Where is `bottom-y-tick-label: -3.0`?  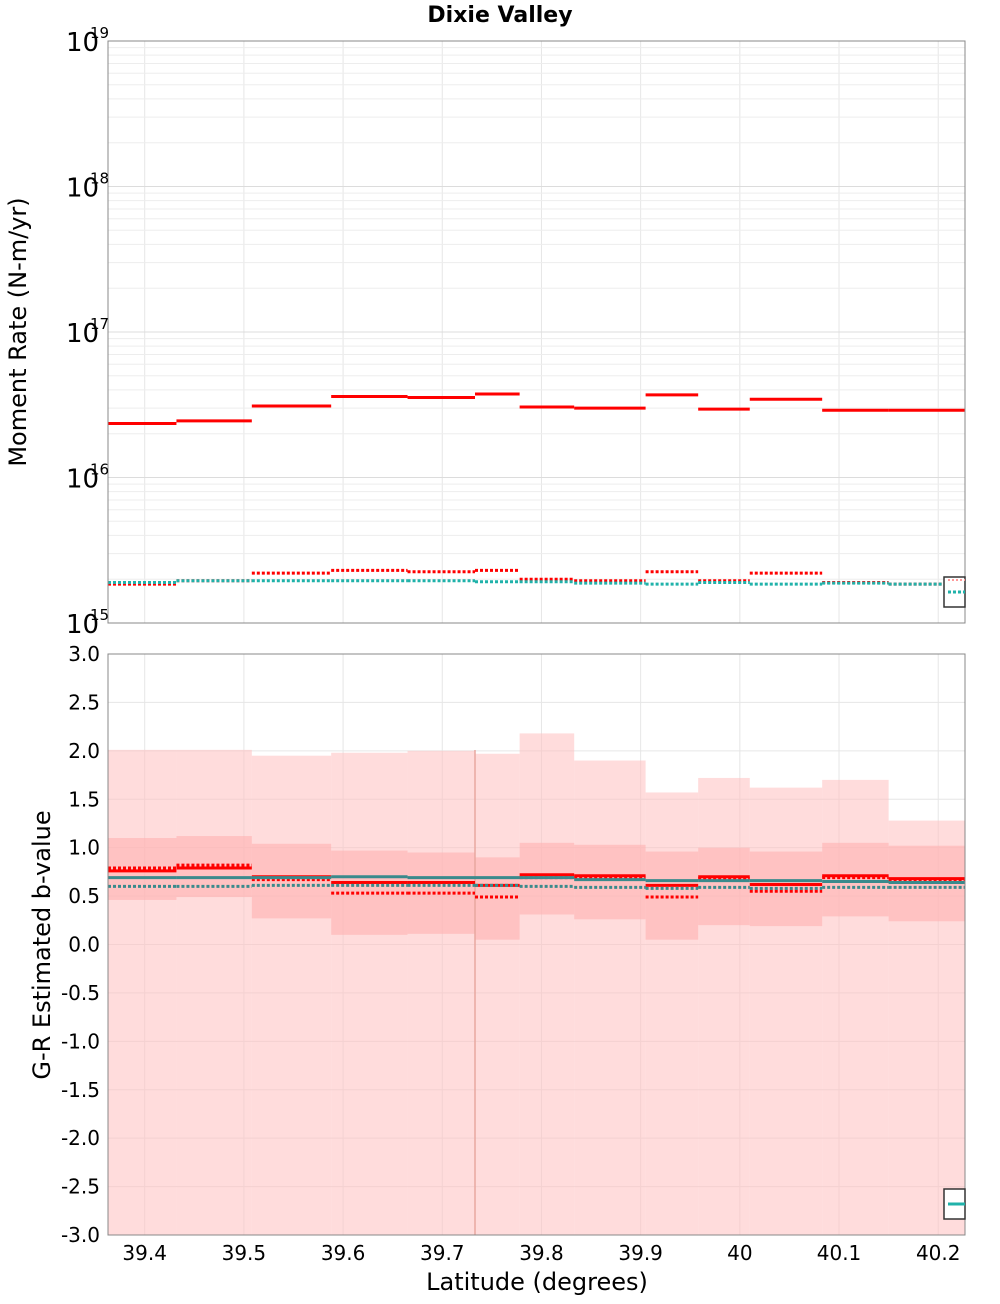
bottom-y-tick-label: -3.0 is located at coordinates (80, 1235).